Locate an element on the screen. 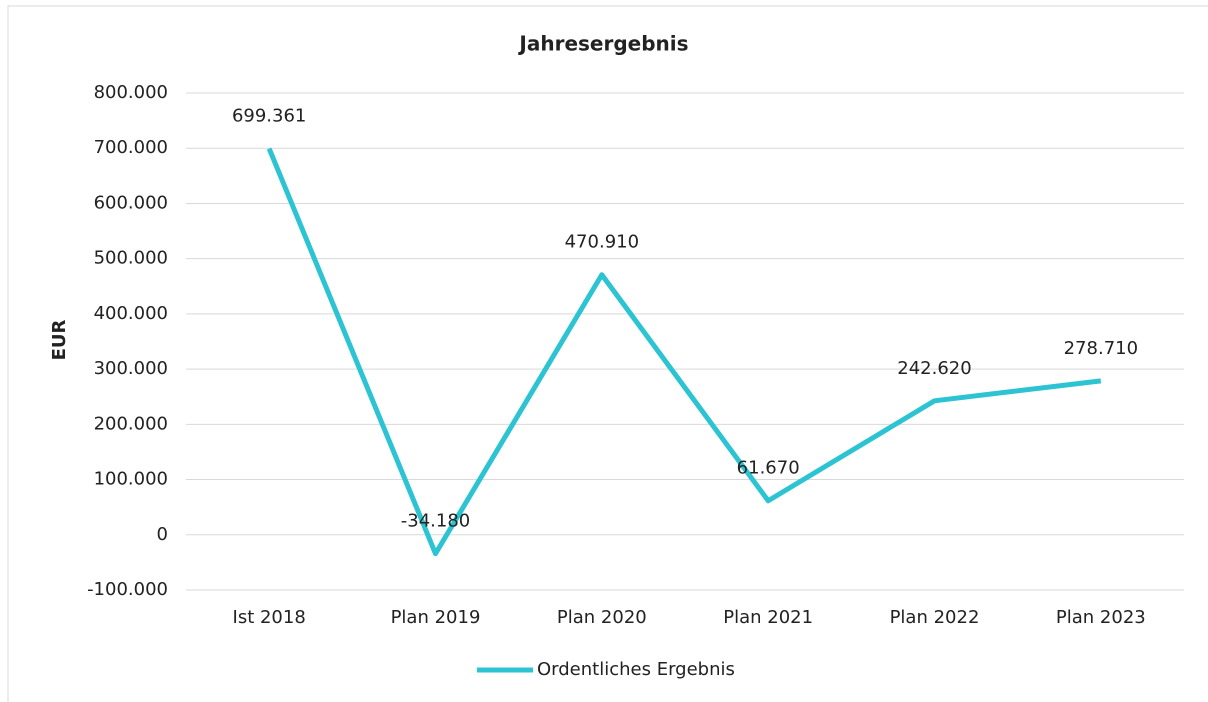 The height and width of the screenshot is (702, 1208). y-tick-label: 300.000 is located at coordinates (131, 368).